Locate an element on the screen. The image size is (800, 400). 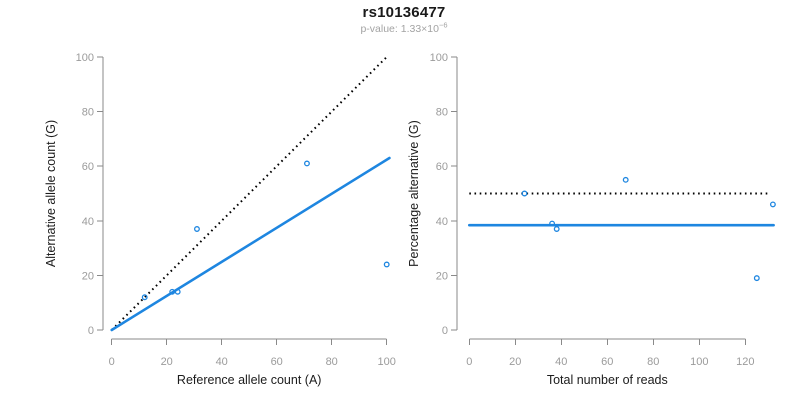
y-axis-label: Alternative allele count (G) is located at coordinates (51, 193).